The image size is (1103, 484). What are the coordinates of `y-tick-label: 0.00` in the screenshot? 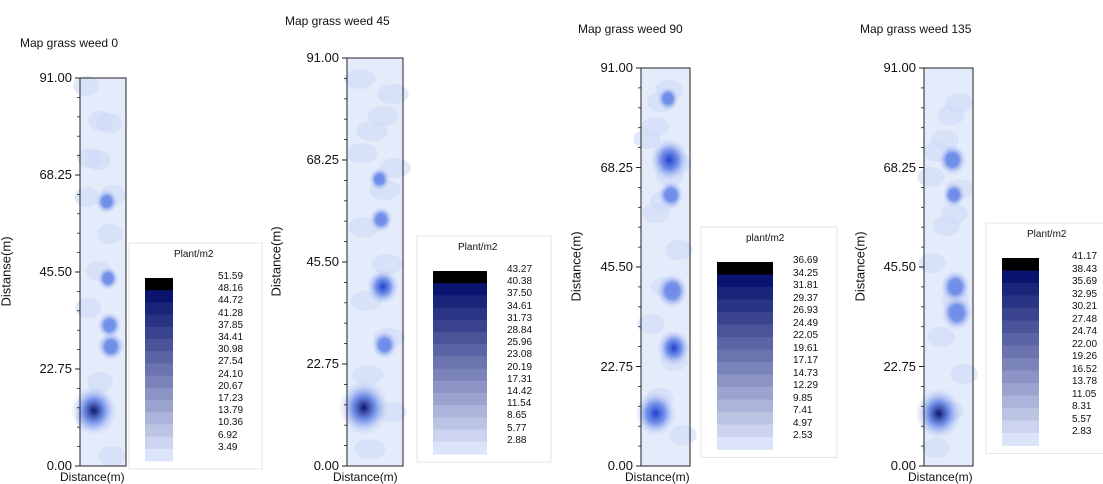 It's located at (59, 465).